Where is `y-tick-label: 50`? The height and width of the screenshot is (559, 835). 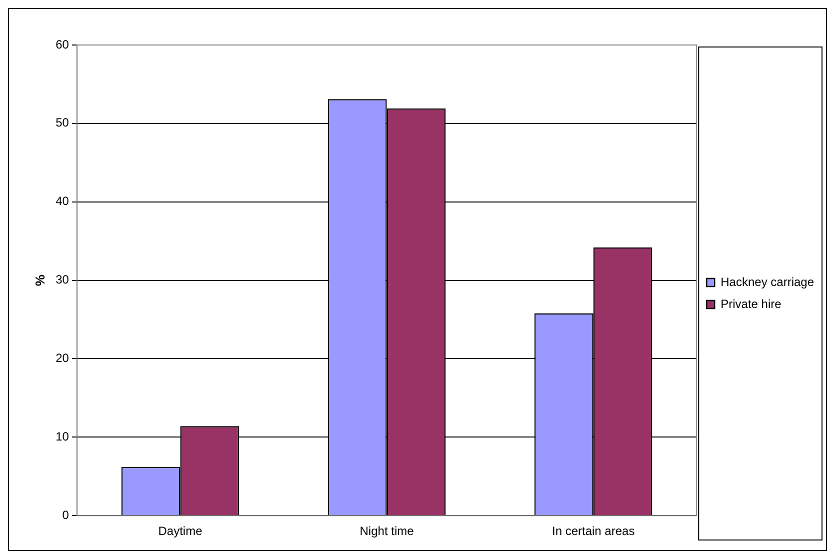 y-tick-label: 50 is located at coordinates (63, 123).